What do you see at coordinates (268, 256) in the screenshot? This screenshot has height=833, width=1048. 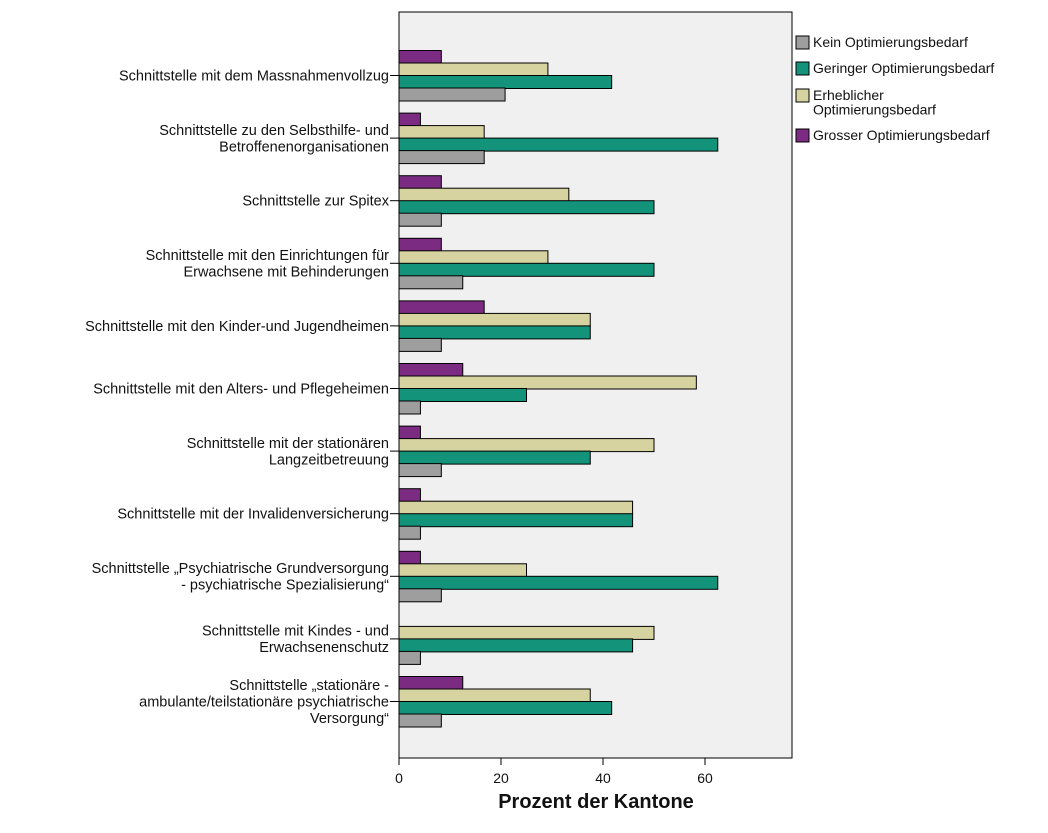 I see `category-label: Schnittstelle mit den Einrichtungen für` at bounding box center [268, 256].